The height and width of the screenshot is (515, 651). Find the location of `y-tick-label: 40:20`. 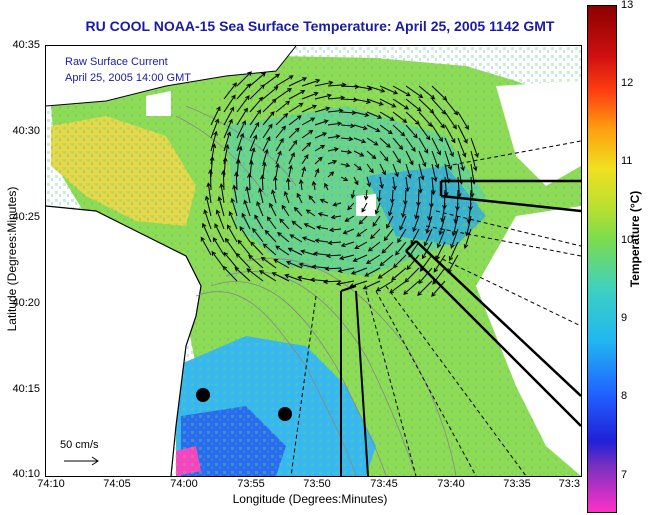

y-tick-label: 40:20 is located at coordinates (26, 303).